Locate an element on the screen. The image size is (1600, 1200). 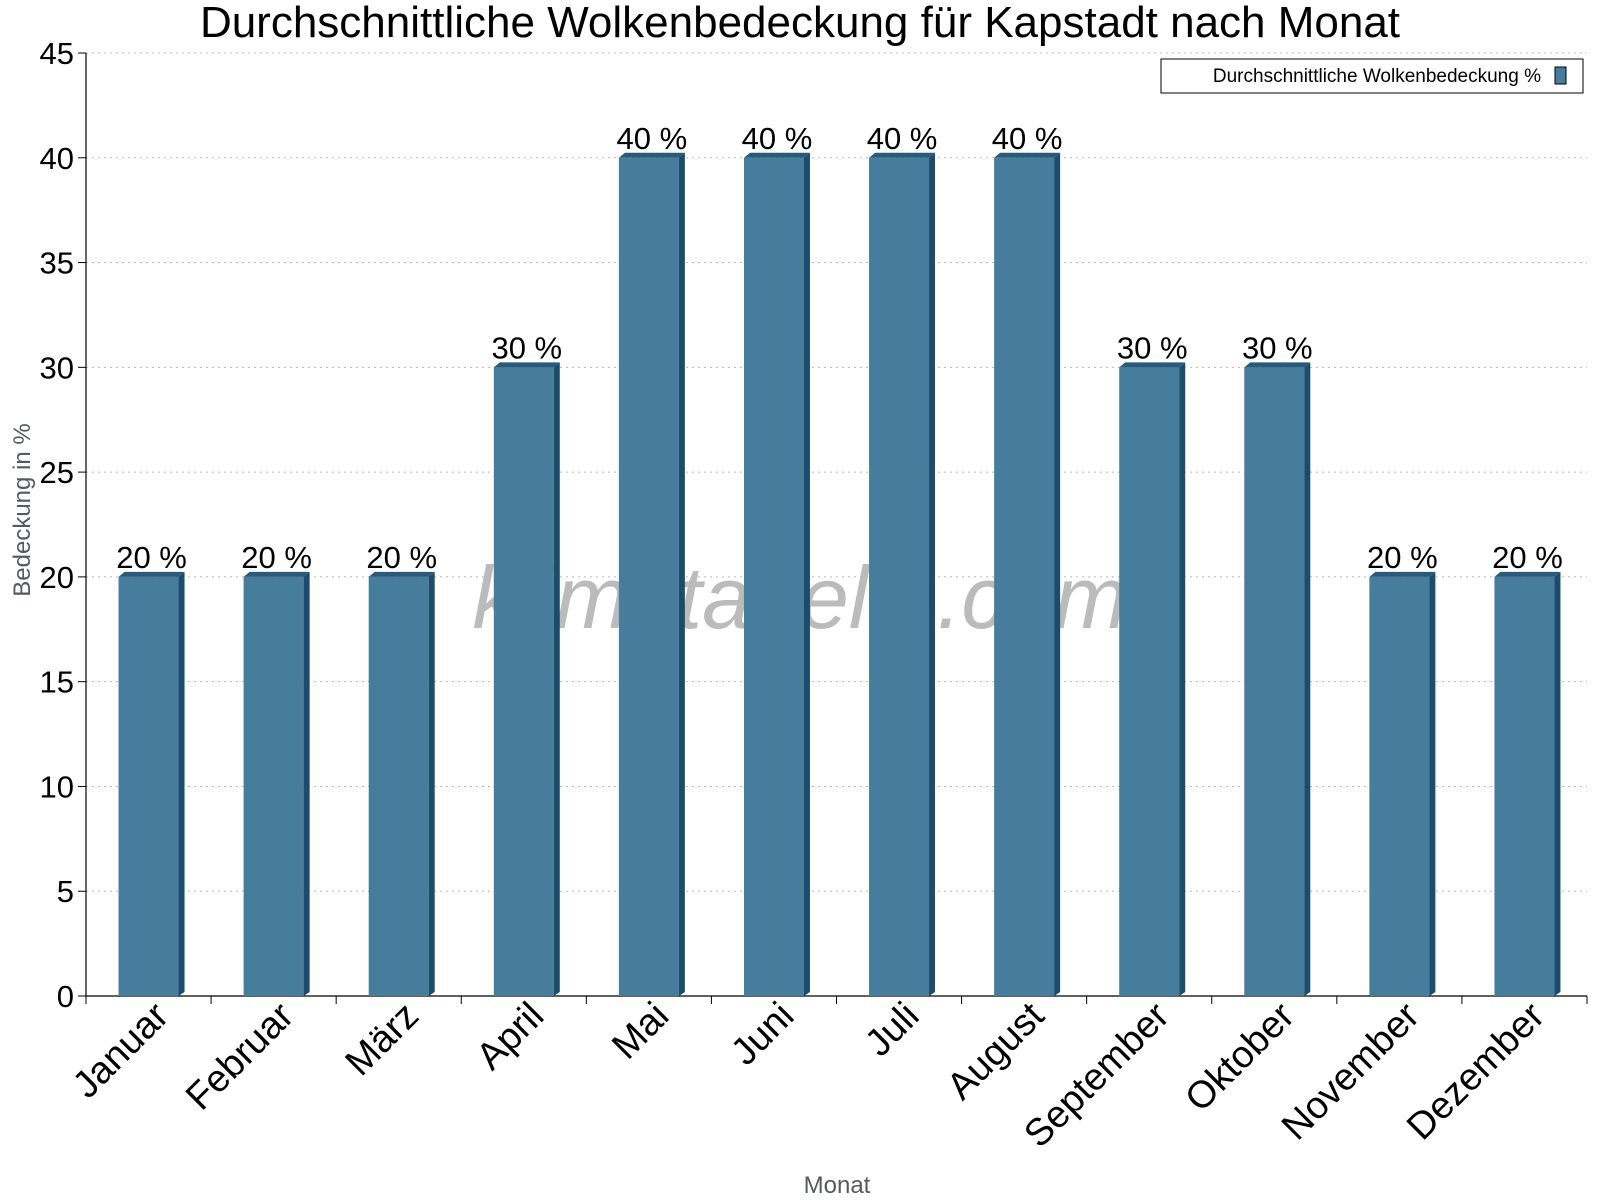
bar-September is located at coordinates (1152, 679).